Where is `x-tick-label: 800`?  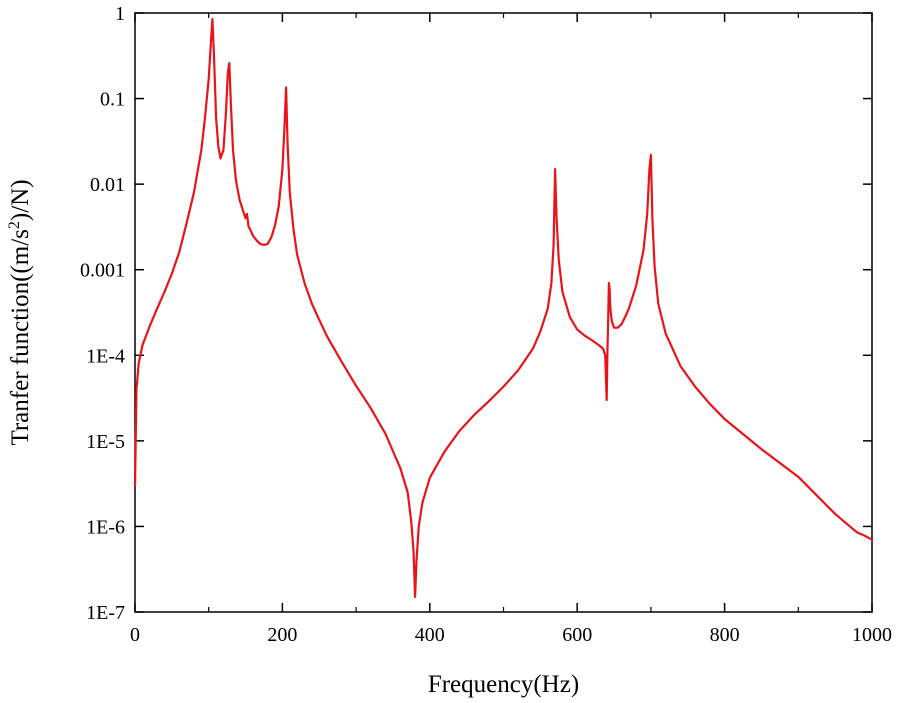
x-tick-label: 800 is located at coordinates (725, 635).